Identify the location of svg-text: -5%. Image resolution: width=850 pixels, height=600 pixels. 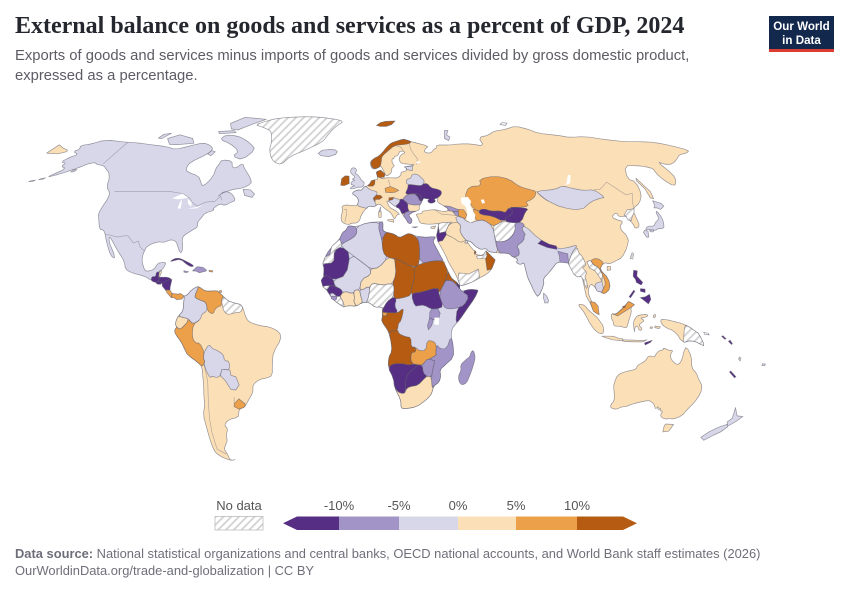
(399, 505).